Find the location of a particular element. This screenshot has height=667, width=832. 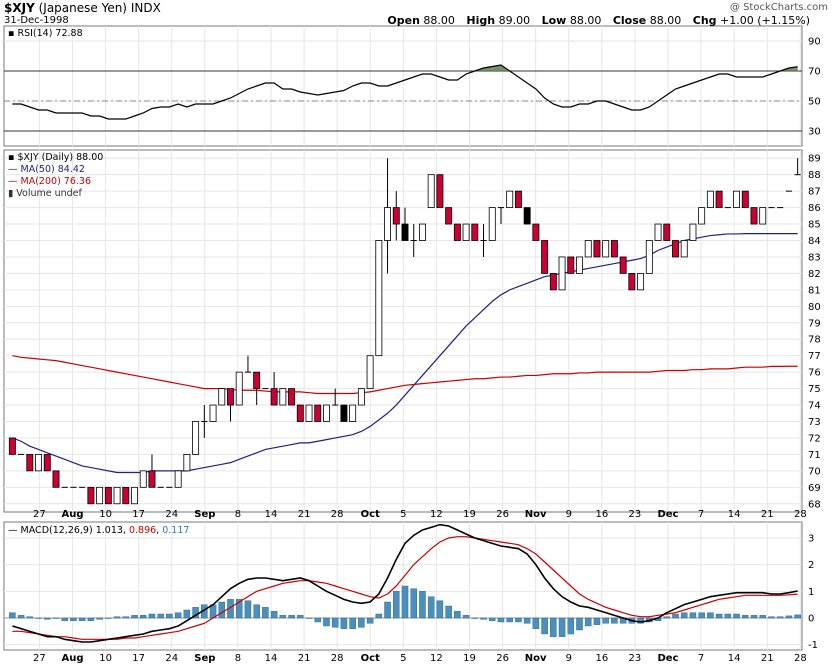

close-value: 88.00 is located at coordinates (665, 20).